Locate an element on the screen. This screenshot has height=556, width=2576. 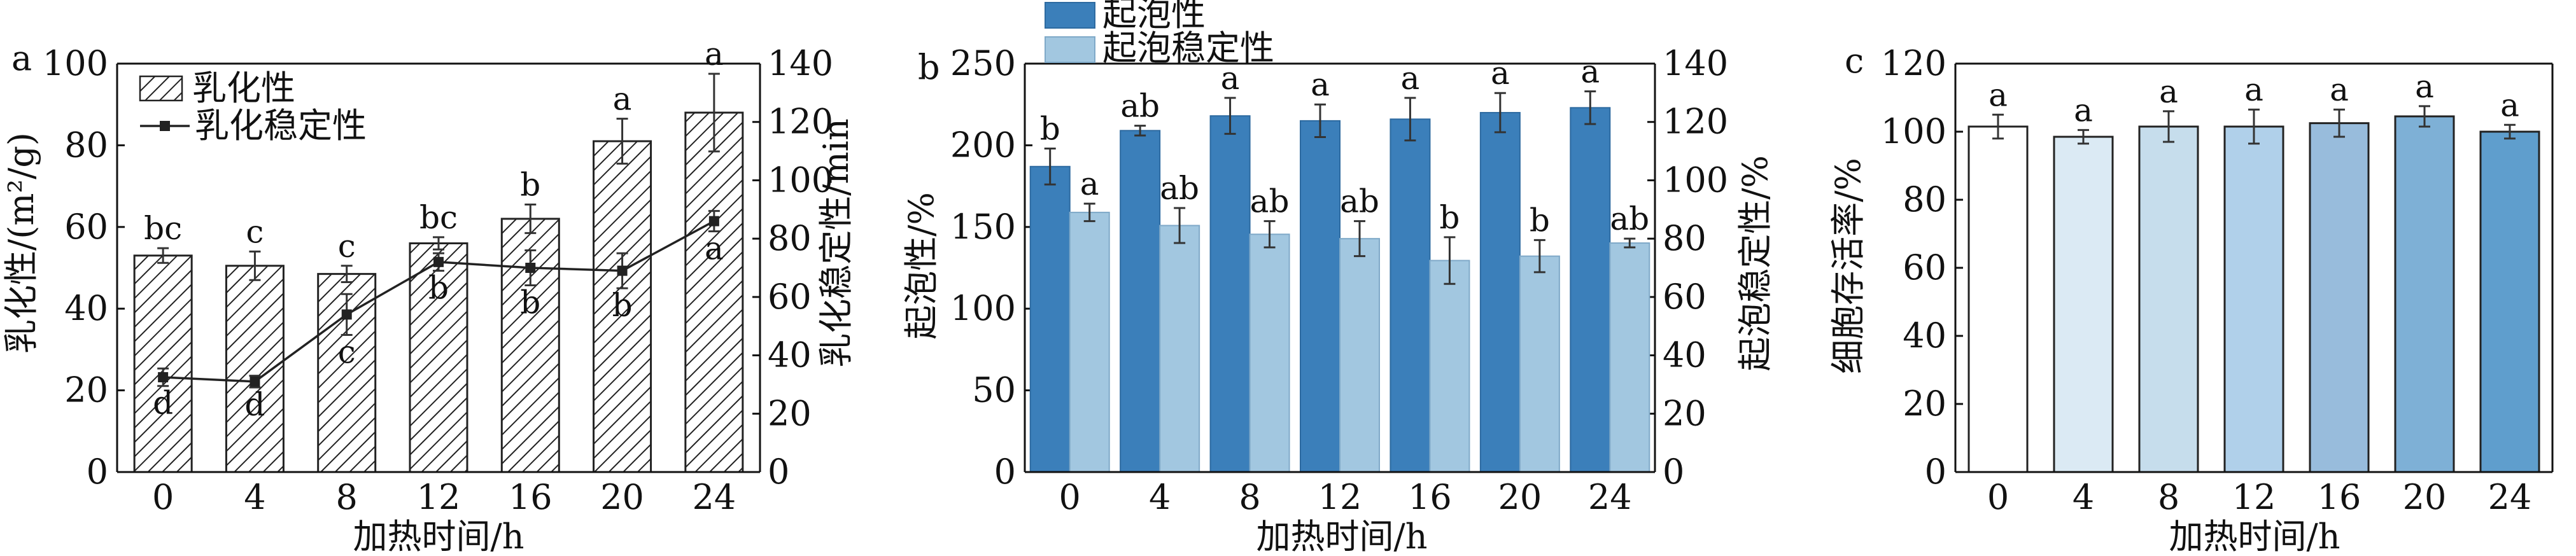
legend-label-emulsion-stability: 乳化稳定性 is located at coordinates (281, 126).